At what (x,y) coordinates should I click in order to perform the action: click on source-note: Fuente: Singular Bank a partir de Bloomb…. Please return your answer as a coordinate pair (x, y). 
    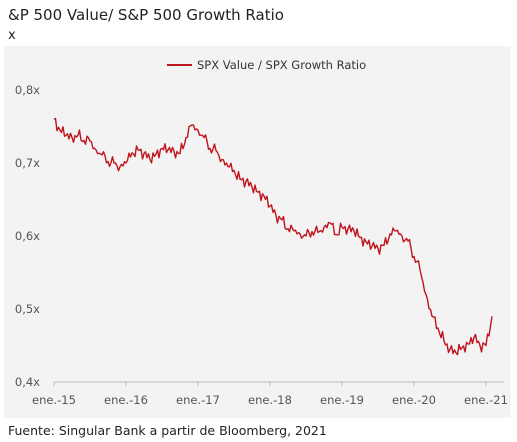
    Looking at the image, I should click on (167, 430).